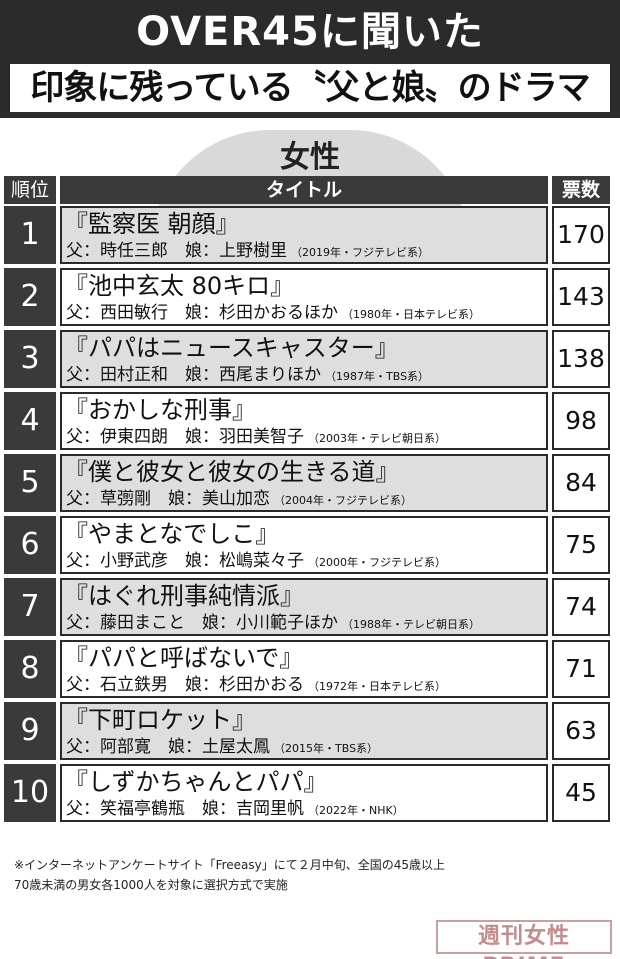  I want to click on cast-line: 父：石立鉄男 娘：杉田かおる （1972年・日本テレビ系）, so click(256, 686).